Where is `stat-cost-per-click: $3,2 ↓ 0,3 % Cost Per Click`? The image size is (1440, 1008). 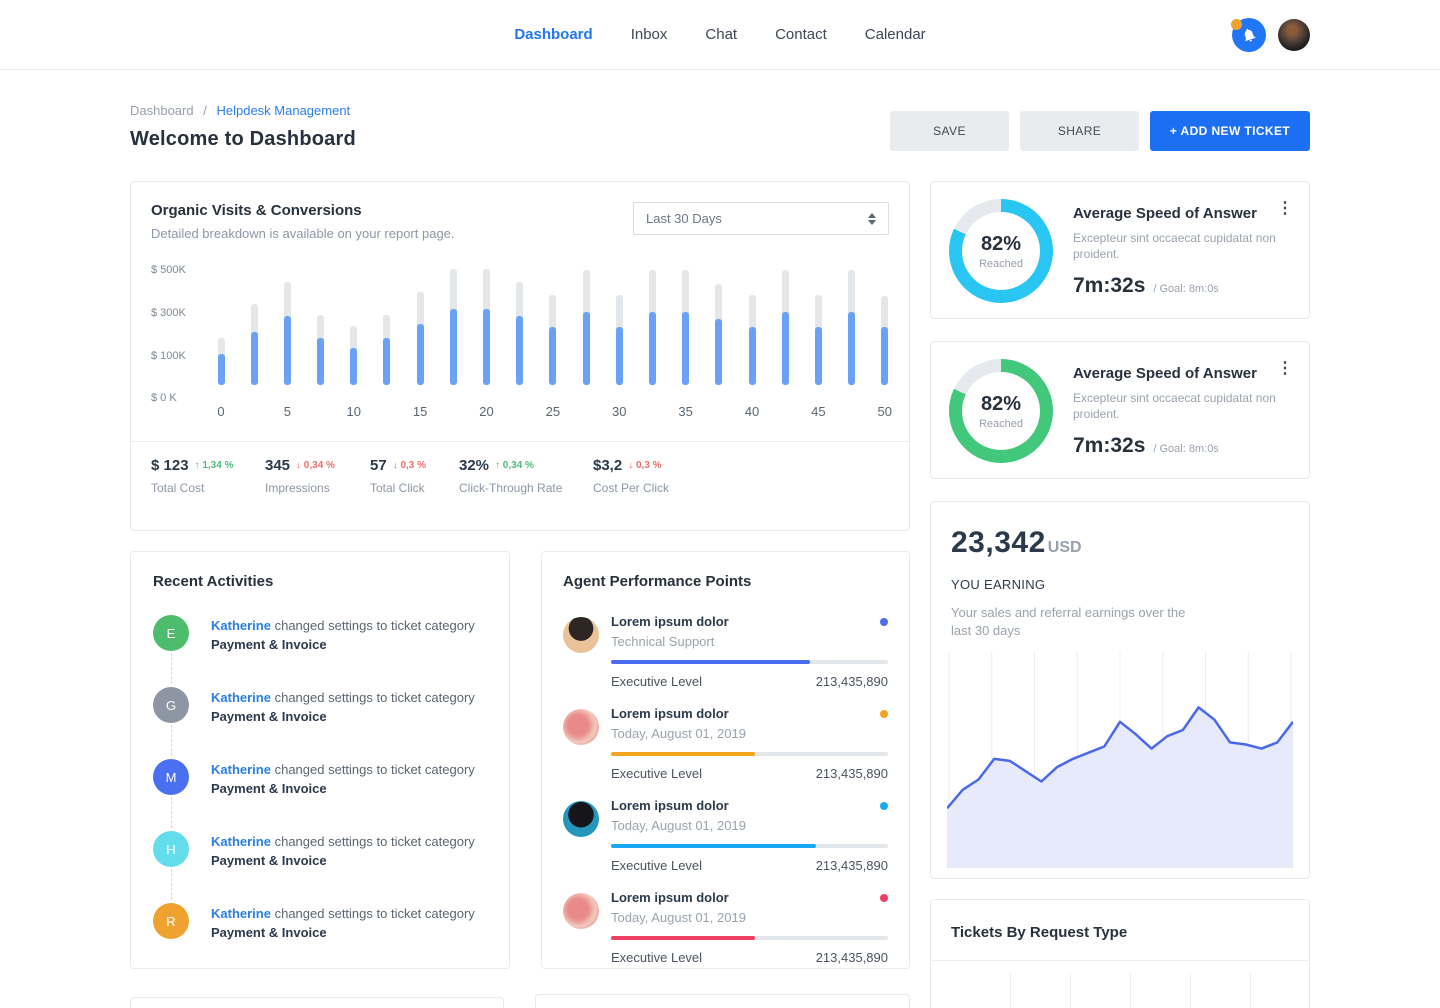 stat-cost-per-click: $3,2 ↓ 0,3 % Cost Per Click is located at coordinates (653, 476).